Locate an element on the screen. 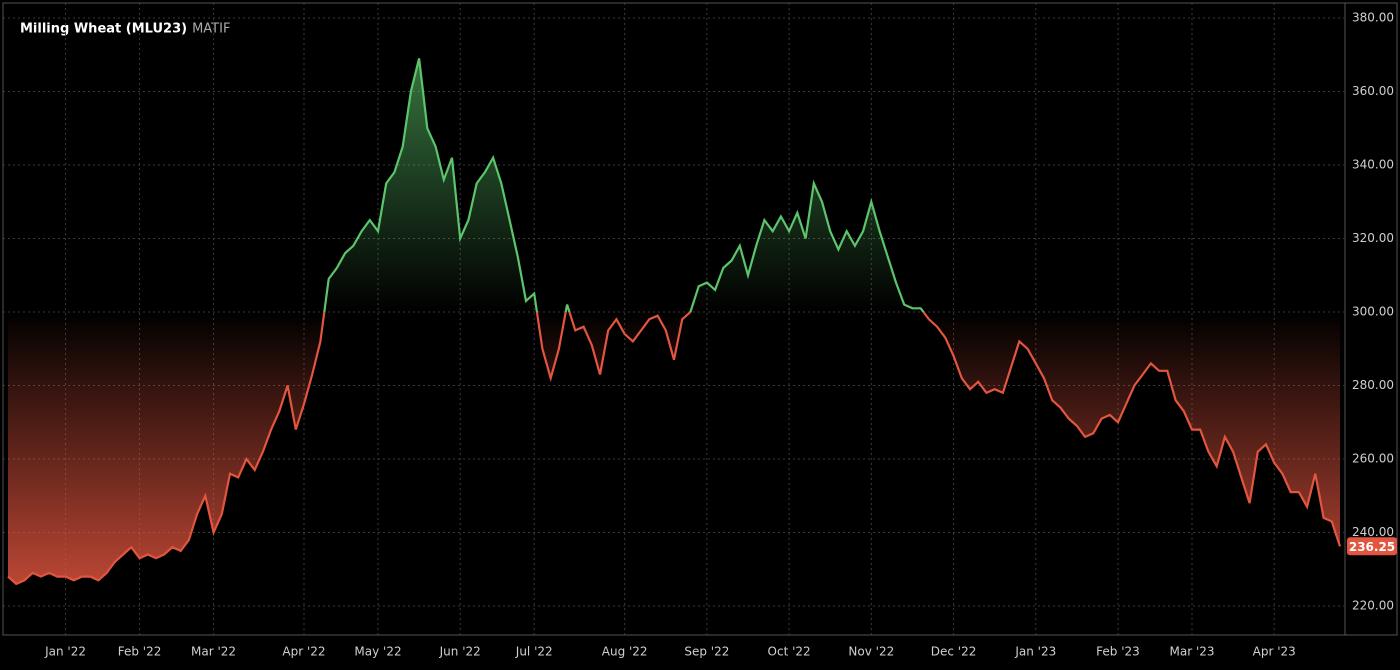  x-tick-label: Jun '22 is located at coordinates (460, 652).